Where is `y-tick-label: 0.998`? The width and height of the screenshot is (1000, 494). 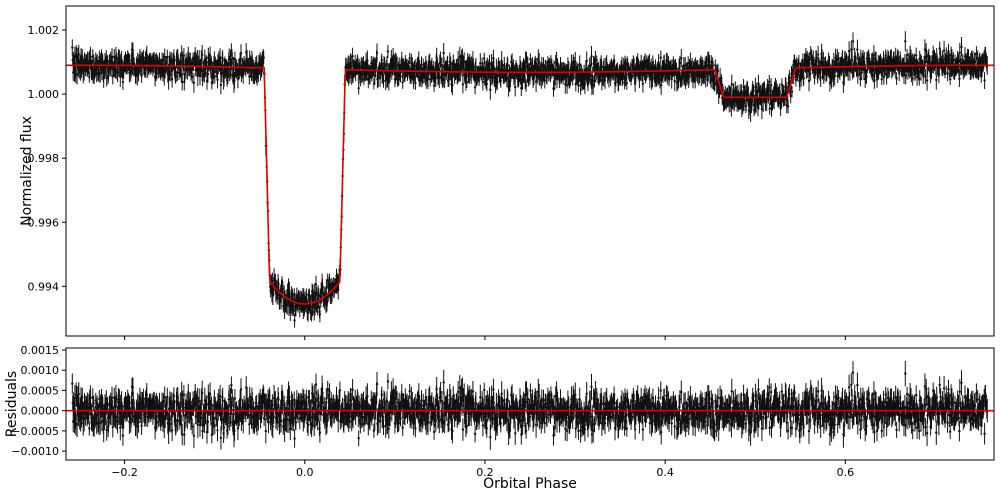 y-tick-label: 0.998 is located at coordinates (44, 158).